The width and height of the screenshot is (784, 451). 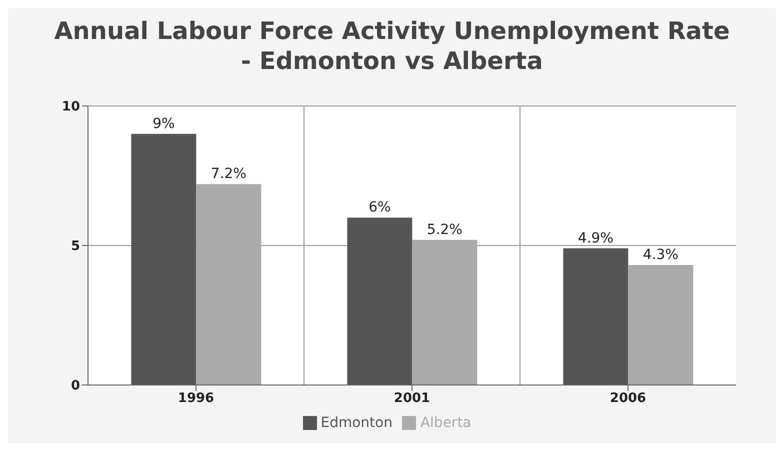 I want to click on data-label: 9%, so click(x=163, y=124).